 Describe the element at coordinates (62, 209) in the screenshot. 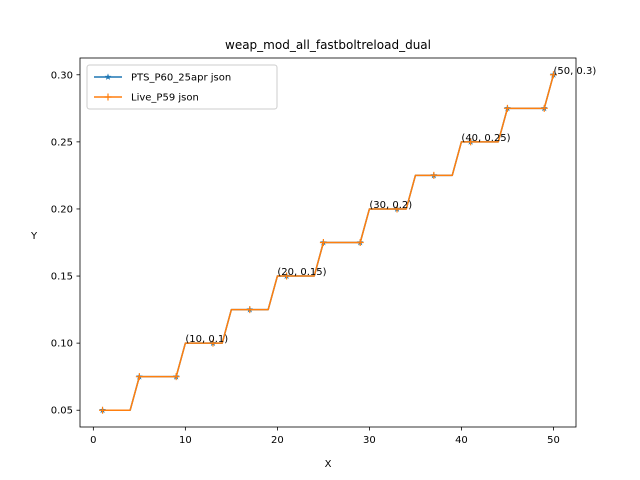

I see `y-tick-label: 0.20` at that location.